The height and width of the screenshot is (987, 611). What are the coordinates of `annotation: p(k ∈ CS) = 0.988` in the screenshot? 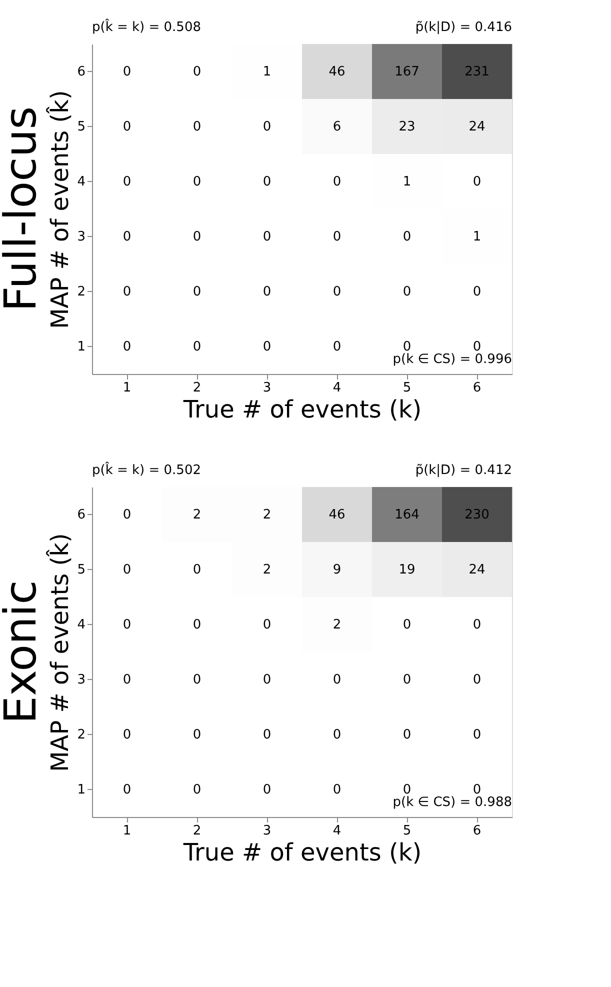 It's located at (452, 802).